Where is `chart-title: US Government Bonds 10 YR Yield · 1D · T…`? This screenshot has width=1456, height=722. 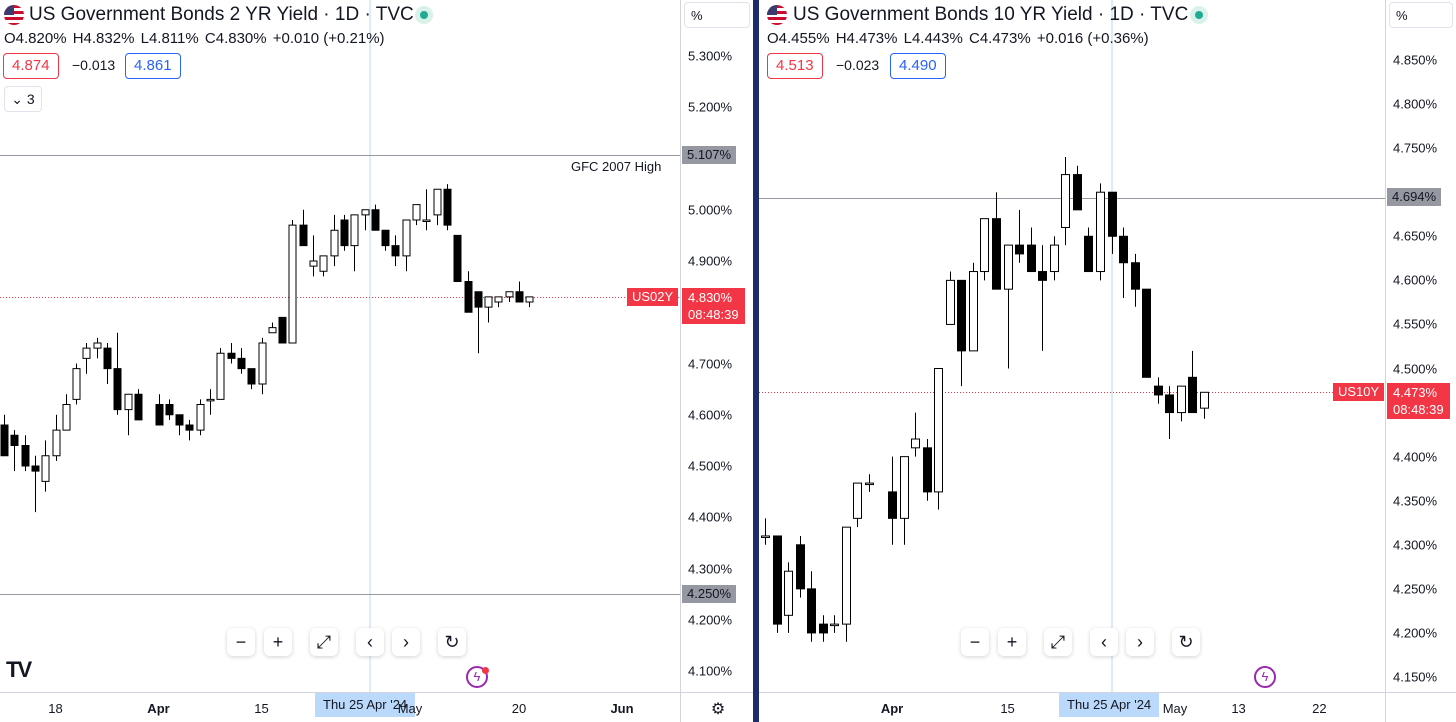 chart-title: US Government Bonds 10 YR Yield · 1D · T… is located at coordinates (991, 14).